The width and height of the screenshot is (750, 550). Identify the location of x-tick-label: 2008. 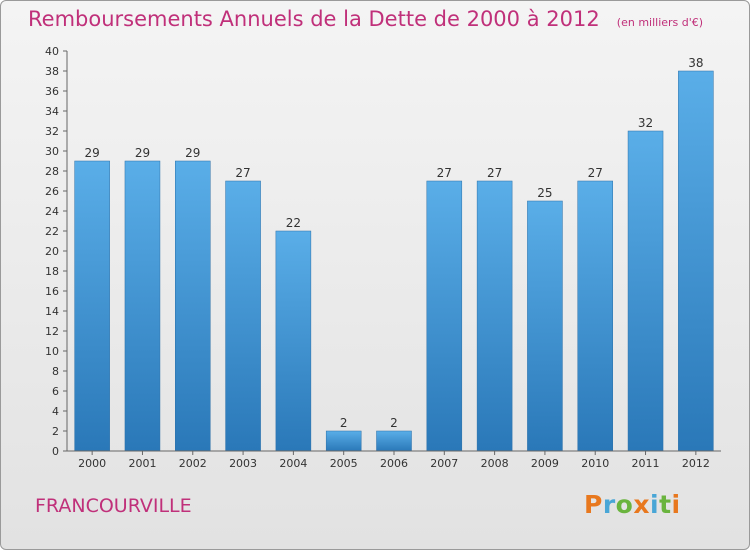
(495, 463).